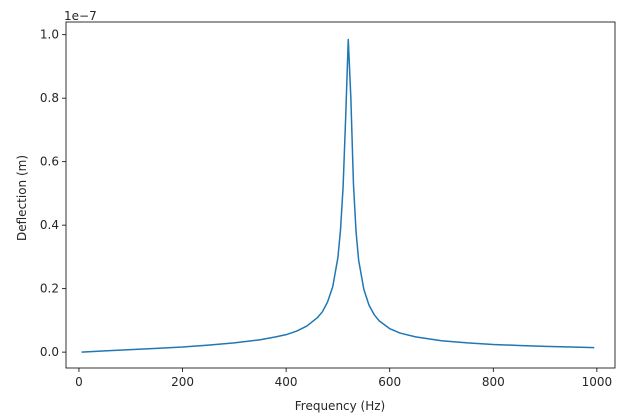 The image size is (619, 414). Describe the element at coordinates (49, 35) in the screenshot. I see `y-tick-label: 1.0` at that location.